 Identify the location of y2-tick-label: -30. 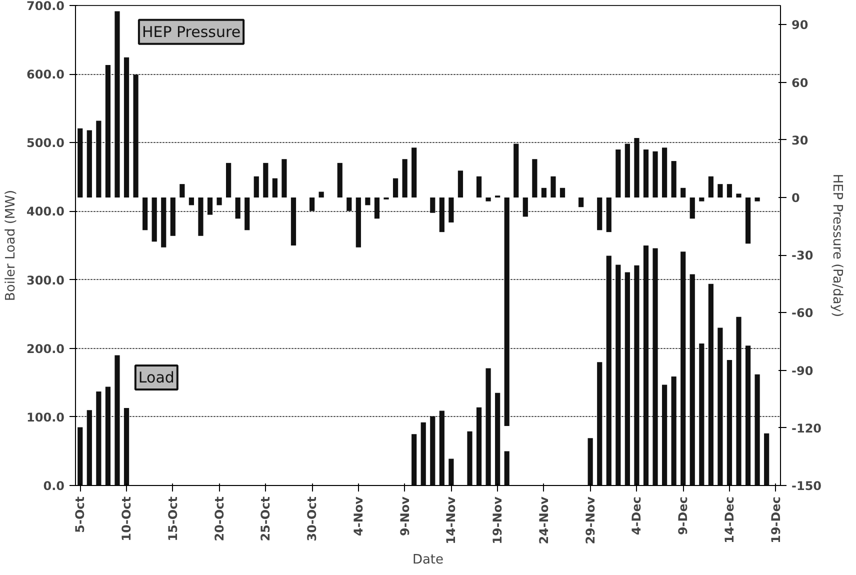
(803, 255).